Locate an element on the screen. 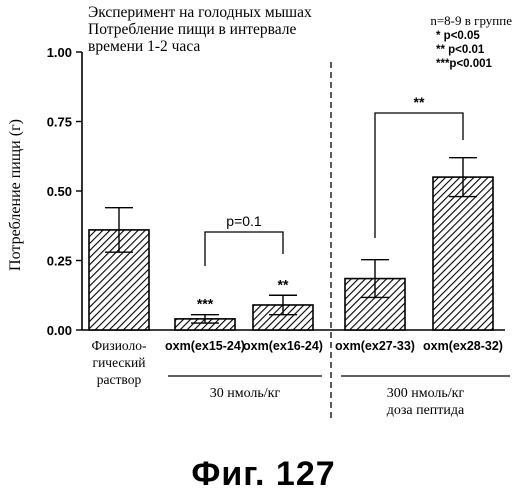  comparison-label: ** is located at coordinates (419, 102).